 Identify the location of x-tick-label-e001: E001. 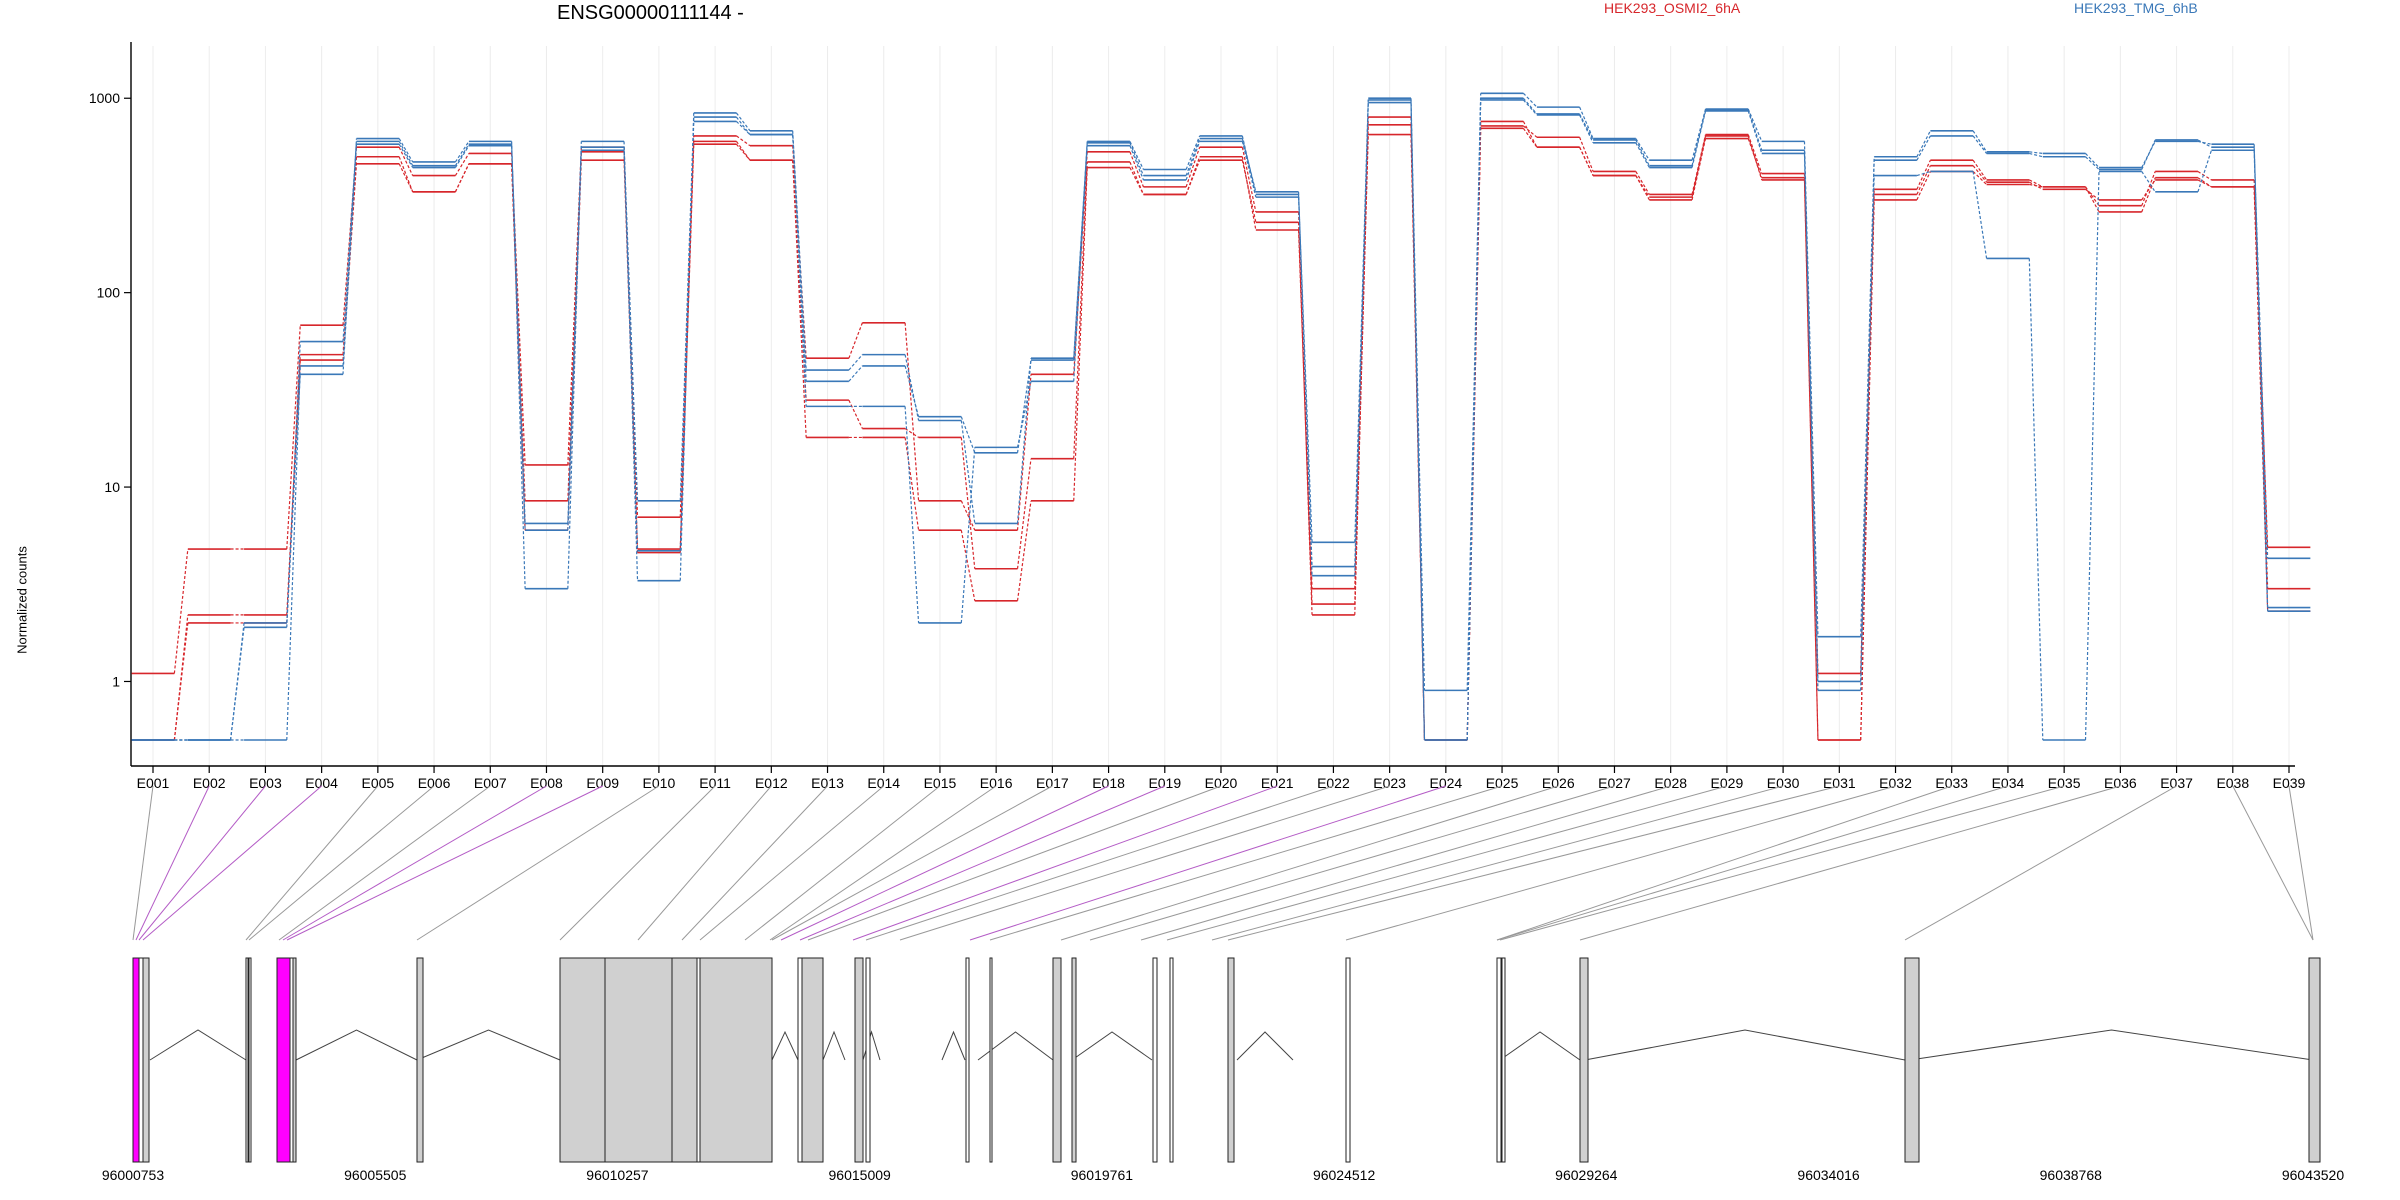
(153, 783).